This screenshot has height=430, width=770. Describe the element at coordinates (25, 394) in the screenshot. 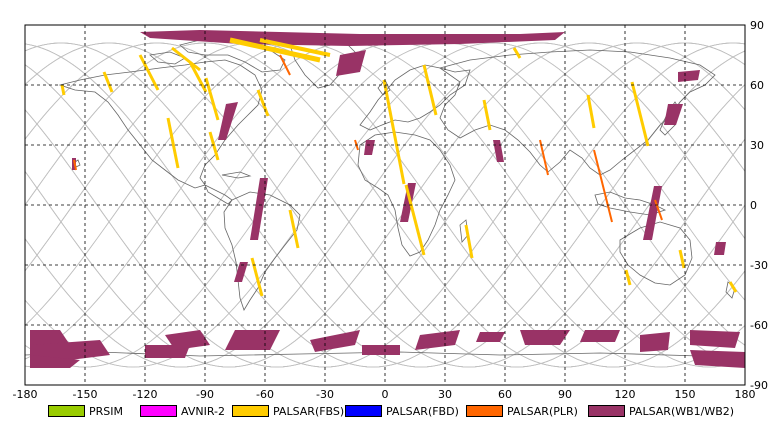

I see `lon-tick-label: -180` at that location.